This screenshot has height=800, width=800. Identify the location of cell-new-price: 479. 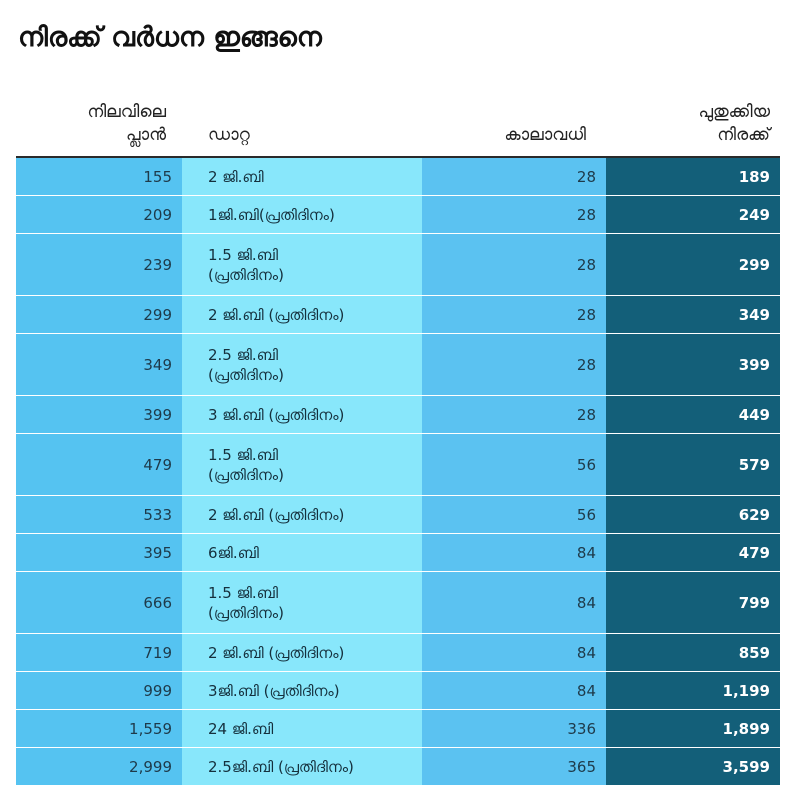
(693, 552).